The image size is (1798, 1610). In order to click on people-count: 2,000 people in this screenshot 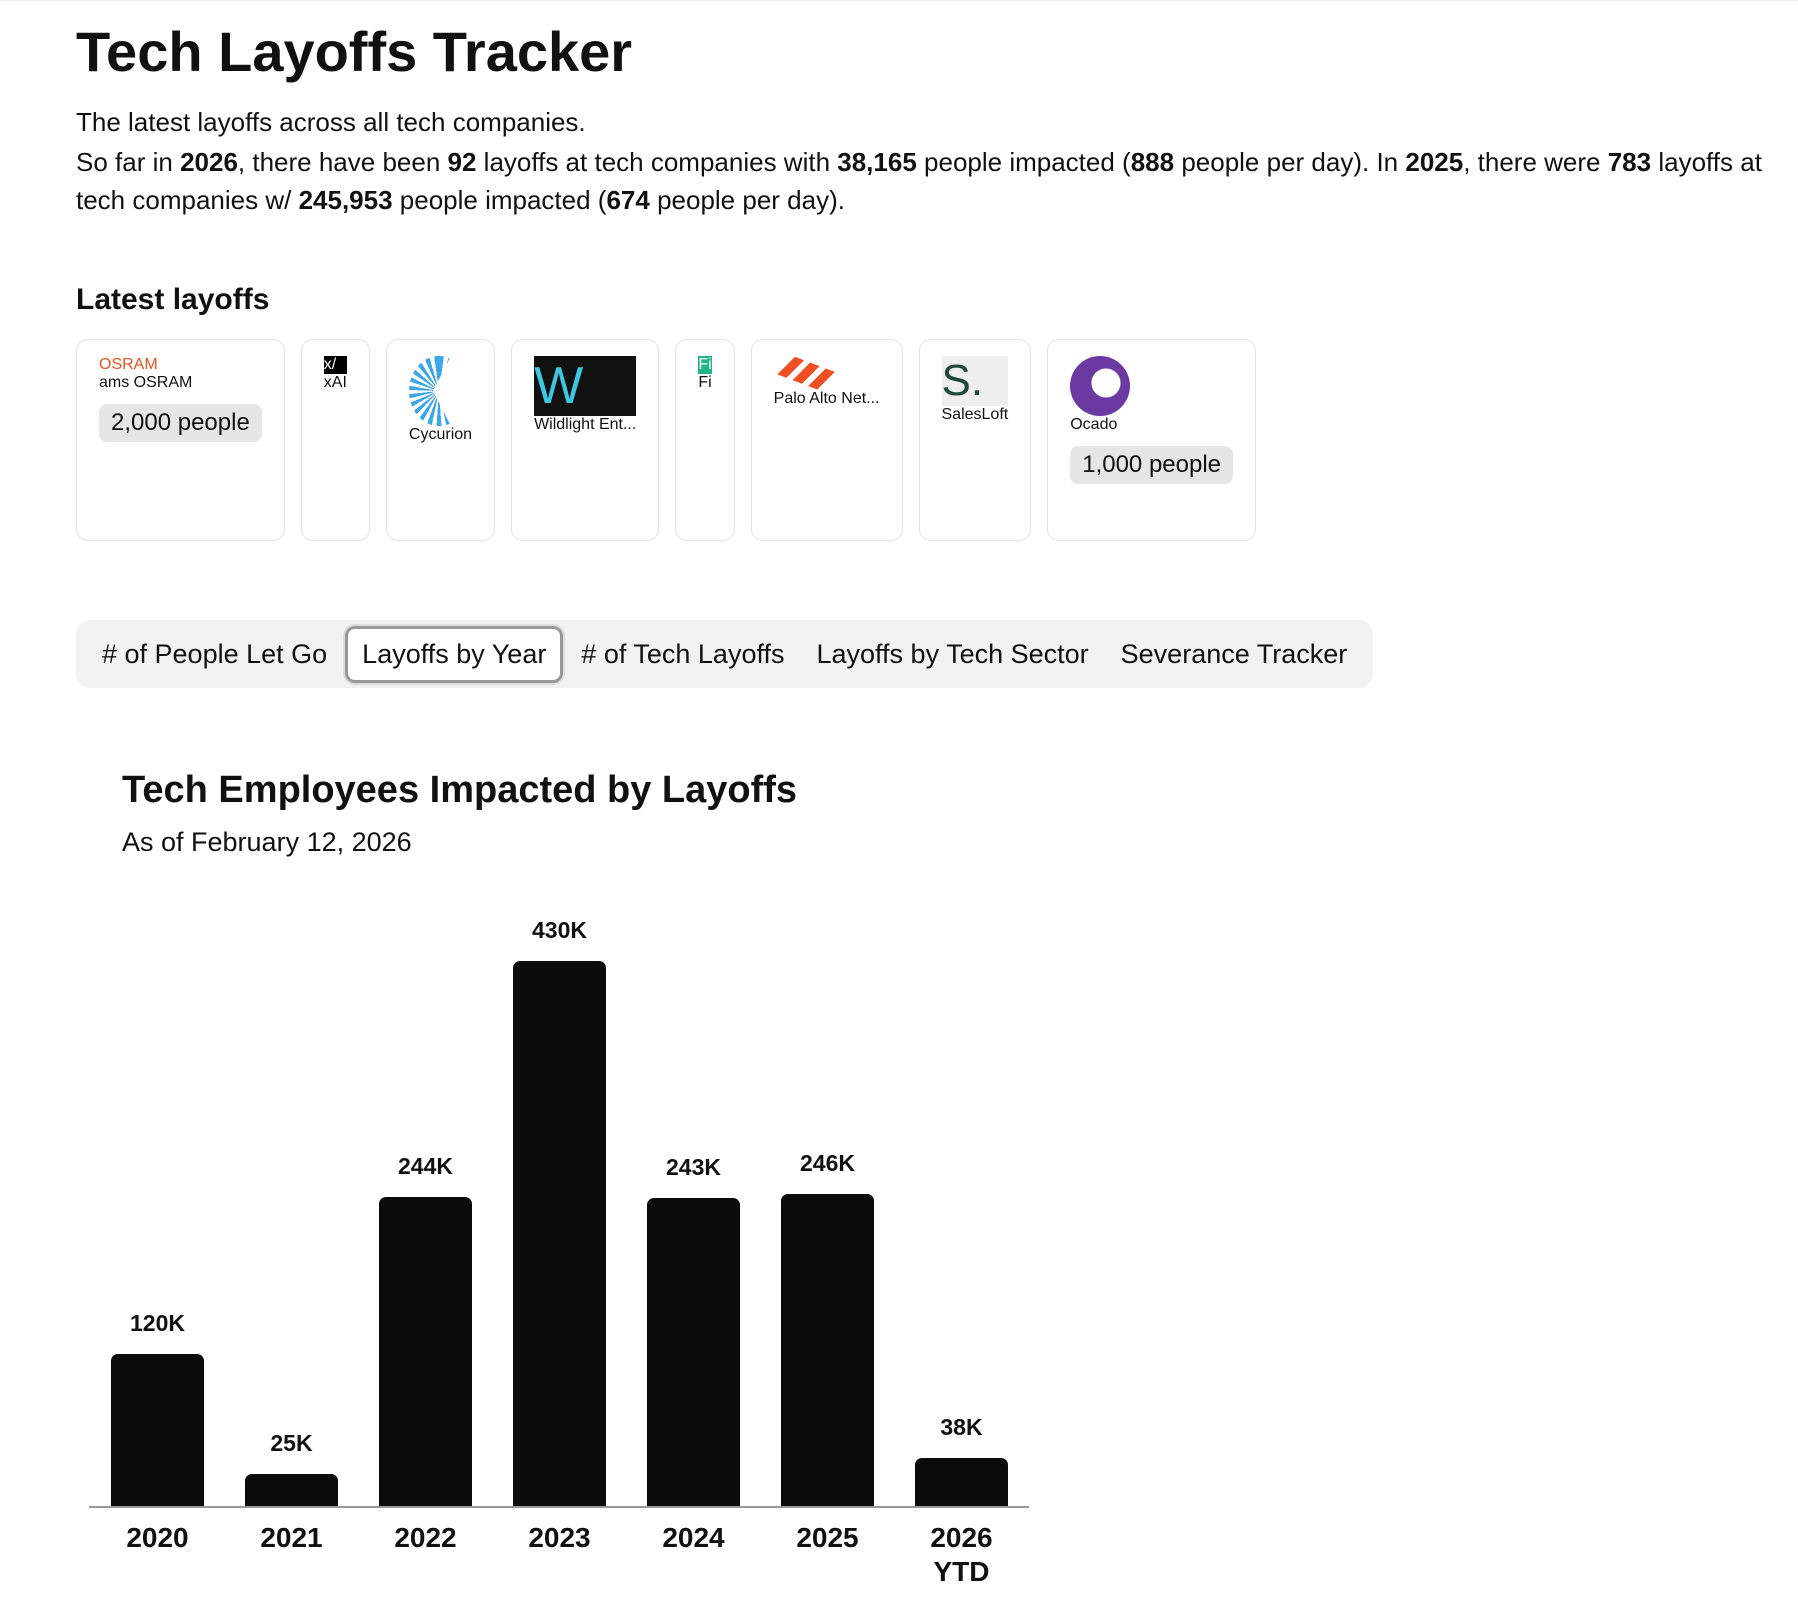, I will do `click(180, 423)`.